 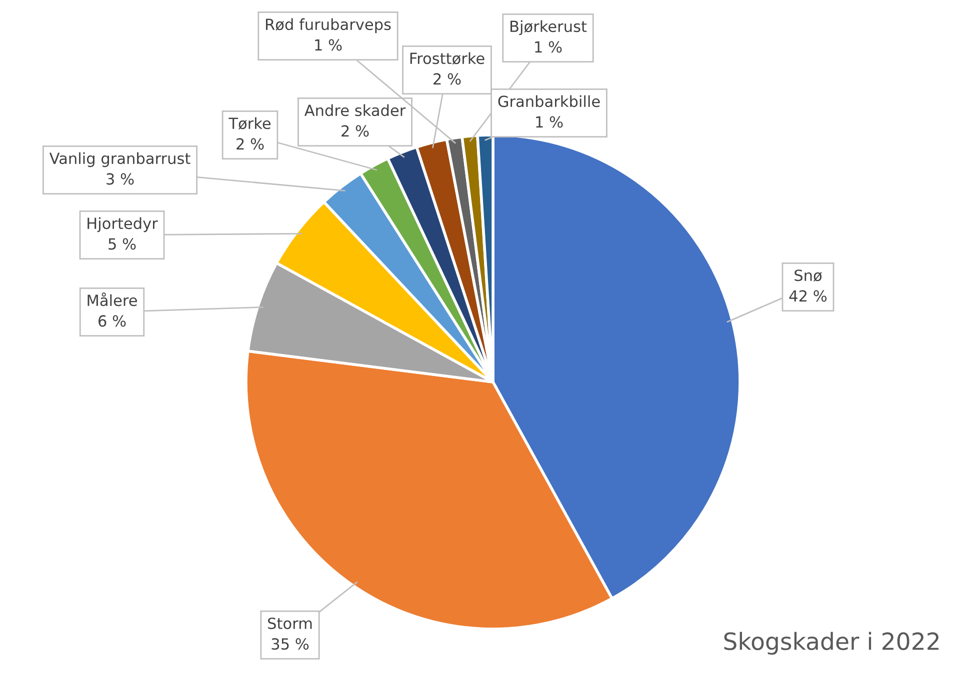 What do you see at coordinates (328, 26) in the screenshot?
I see `slice-label: Rød furubarveps` at bounding box center [328, 26].